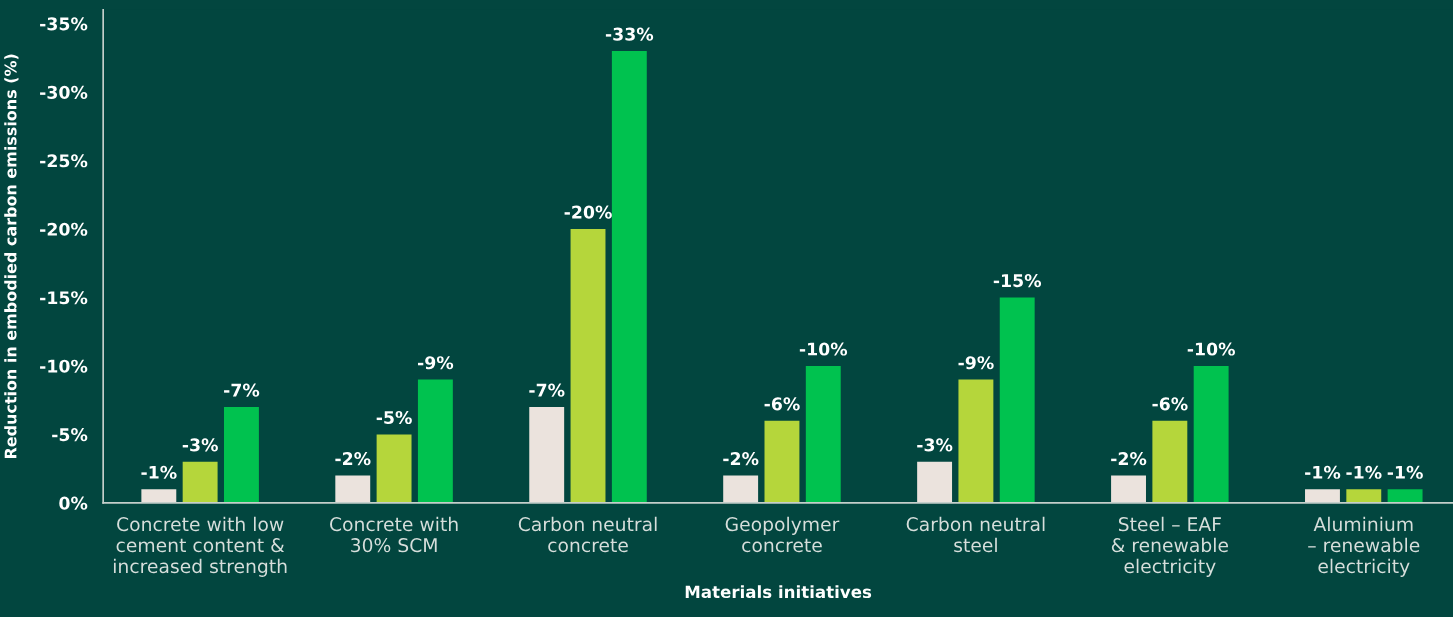 The height and width of the screenshot is (617, 1453). What do you see at coordinates (782, 534) in the screenshot?
I see `x-tick-label: Geopolymer concrete` at bounding box center [782, 534].